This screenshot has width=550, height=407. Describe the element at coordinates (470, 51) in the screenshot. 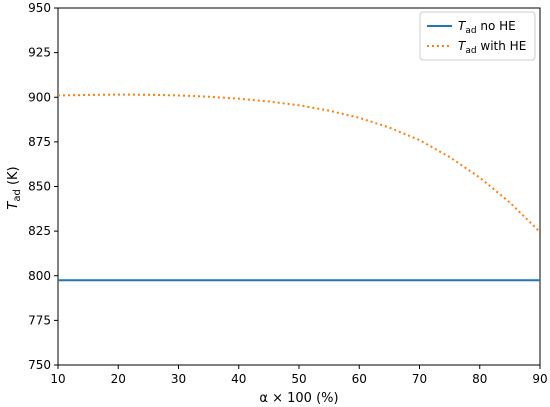

I see `legend-label-series-2-sub: ad` at that location.